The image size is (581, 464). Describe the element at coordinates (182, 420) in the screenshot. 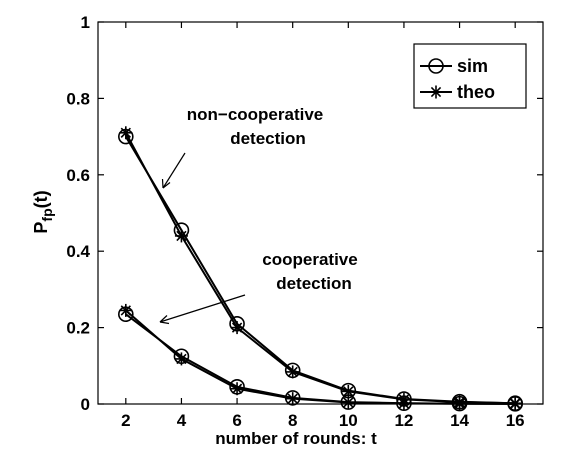

I see `x-tick-label: 4` at that location.